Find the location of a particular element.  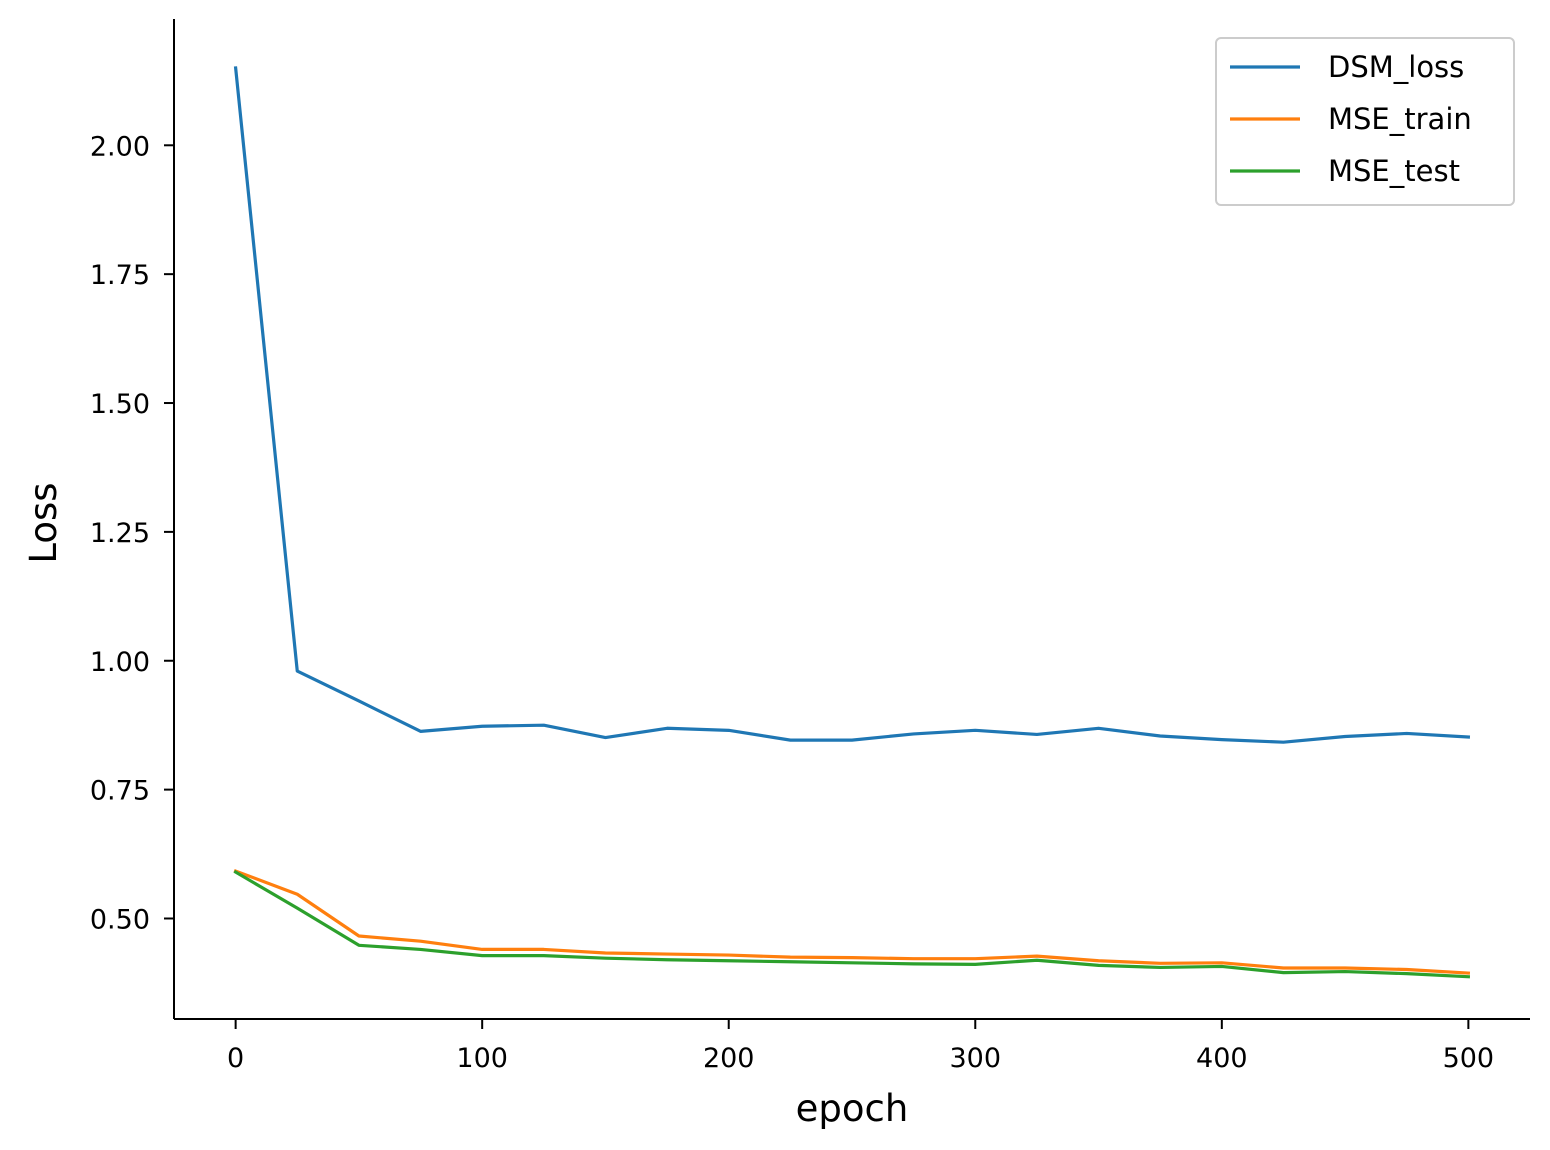

x-axis-label: epoch is located at coordinates (852, 1108).